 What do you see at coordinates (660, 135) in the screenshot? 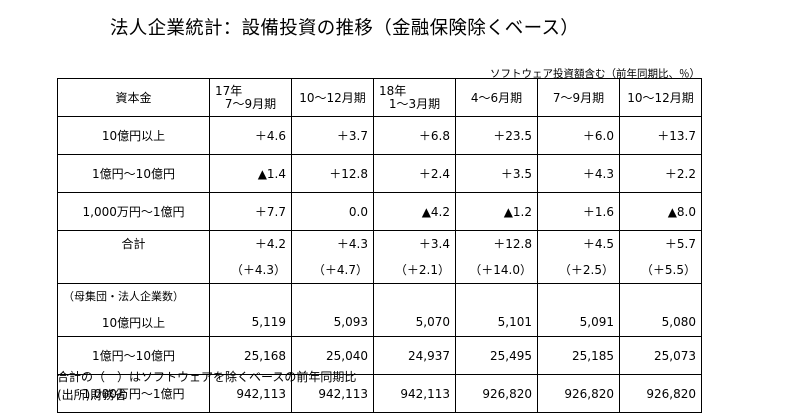
I see `table-cell: ＋13.7` at bounding box center [660, 135].